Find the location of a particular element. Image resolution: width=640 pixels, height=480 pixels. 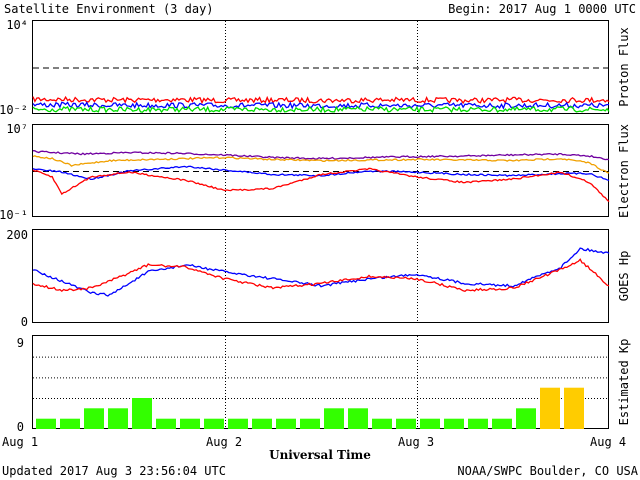

x-tick-aug1: Aug 1 is located at coordinates (20, 442).